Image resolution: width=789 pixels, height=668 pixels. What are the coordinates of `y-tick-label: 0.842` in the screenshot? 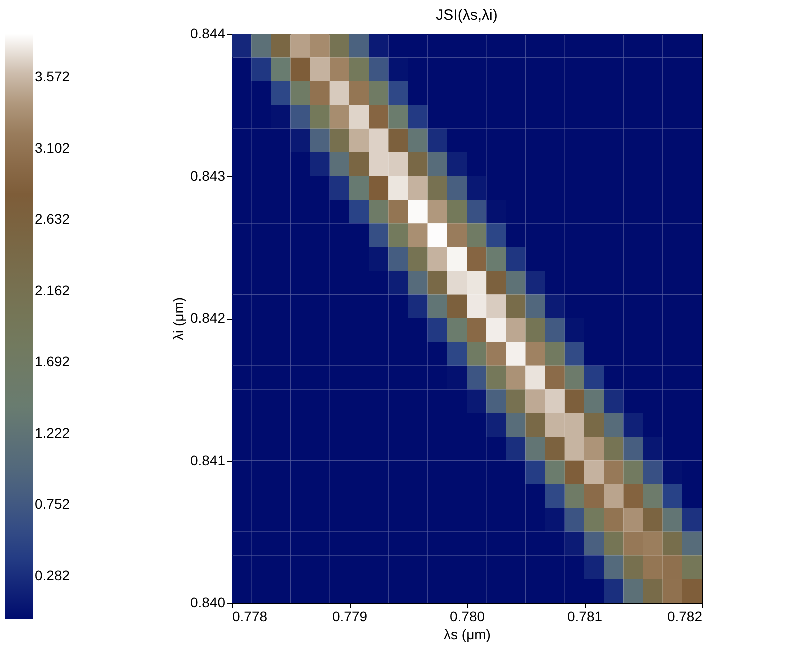 It's located at (208, 318).